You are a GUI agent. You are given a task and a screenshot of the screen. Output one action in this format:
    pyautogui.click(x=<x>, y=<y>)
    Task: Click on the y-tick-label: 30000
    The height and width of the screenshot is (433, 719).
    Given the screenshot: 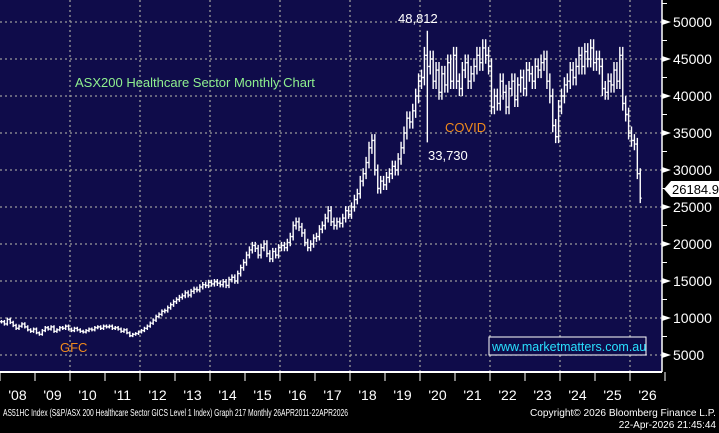 What is the action you would take?
    pyautogui.click(x=692, y=170)
    